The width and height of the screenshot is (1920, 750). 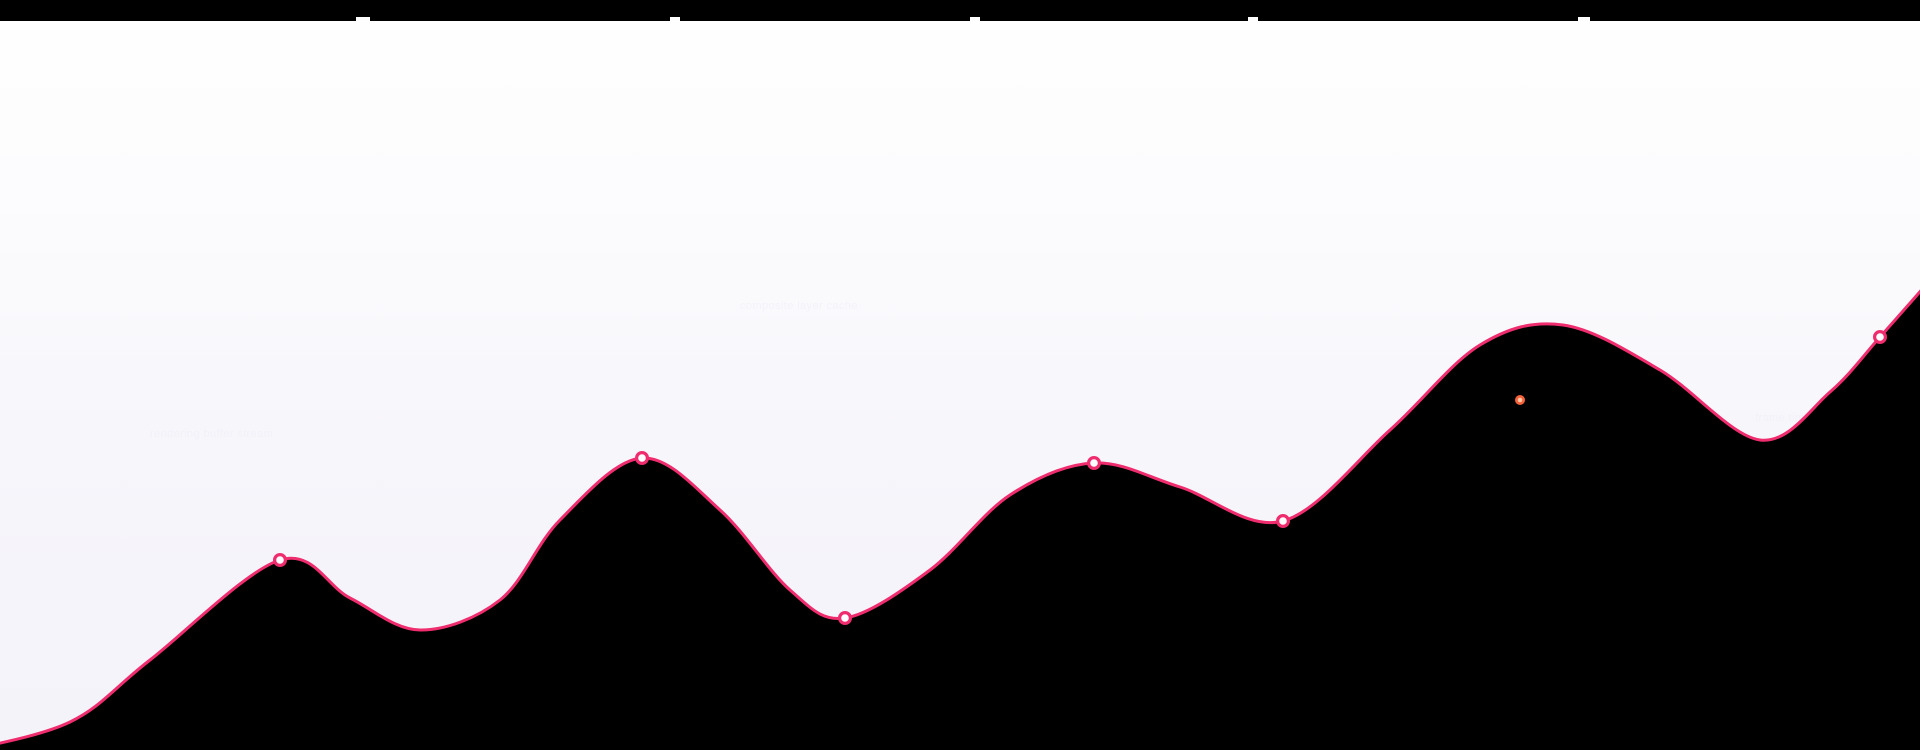 What do you see at coordinates (960, 10) in the screenshot?
I see `top-edge-bar` at bounding box center [960, 10].